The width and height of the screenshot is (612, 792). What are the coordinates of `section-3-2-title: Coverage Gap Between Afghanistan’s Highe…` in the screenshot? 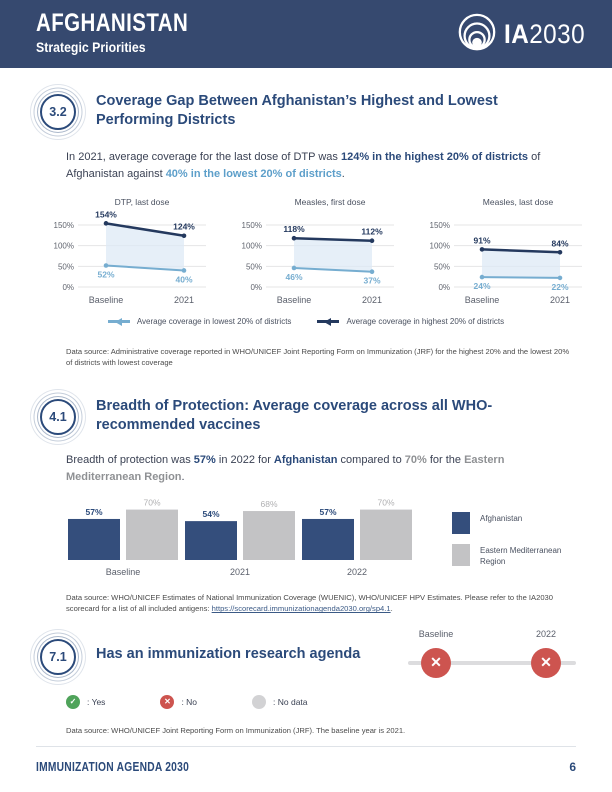 It's located at (297, 111).